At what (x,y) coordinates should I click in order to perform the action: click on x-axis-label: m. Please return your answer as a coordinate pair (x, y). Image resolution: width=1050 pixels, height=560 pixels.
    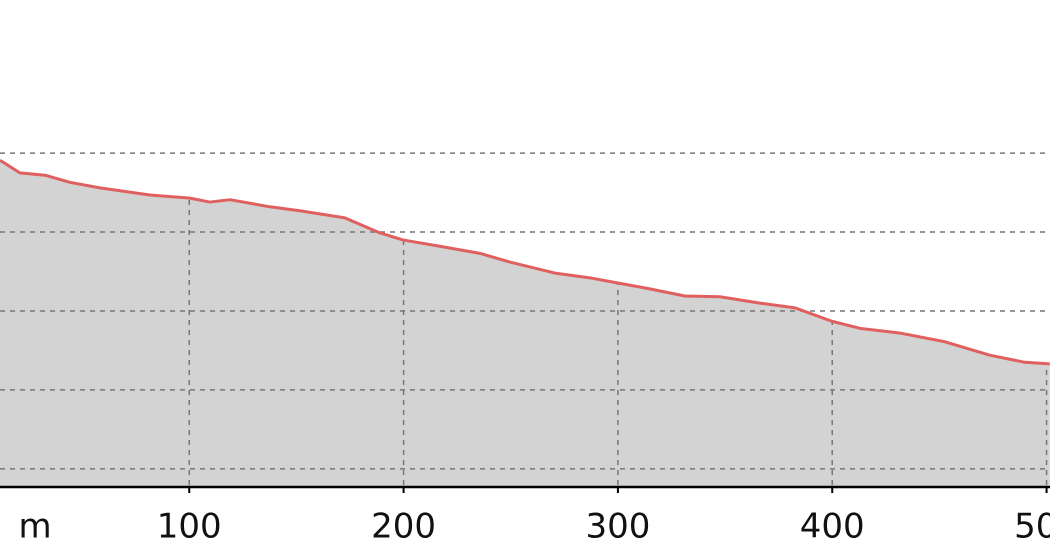
    Looking at the image, I should click on (34, 527).